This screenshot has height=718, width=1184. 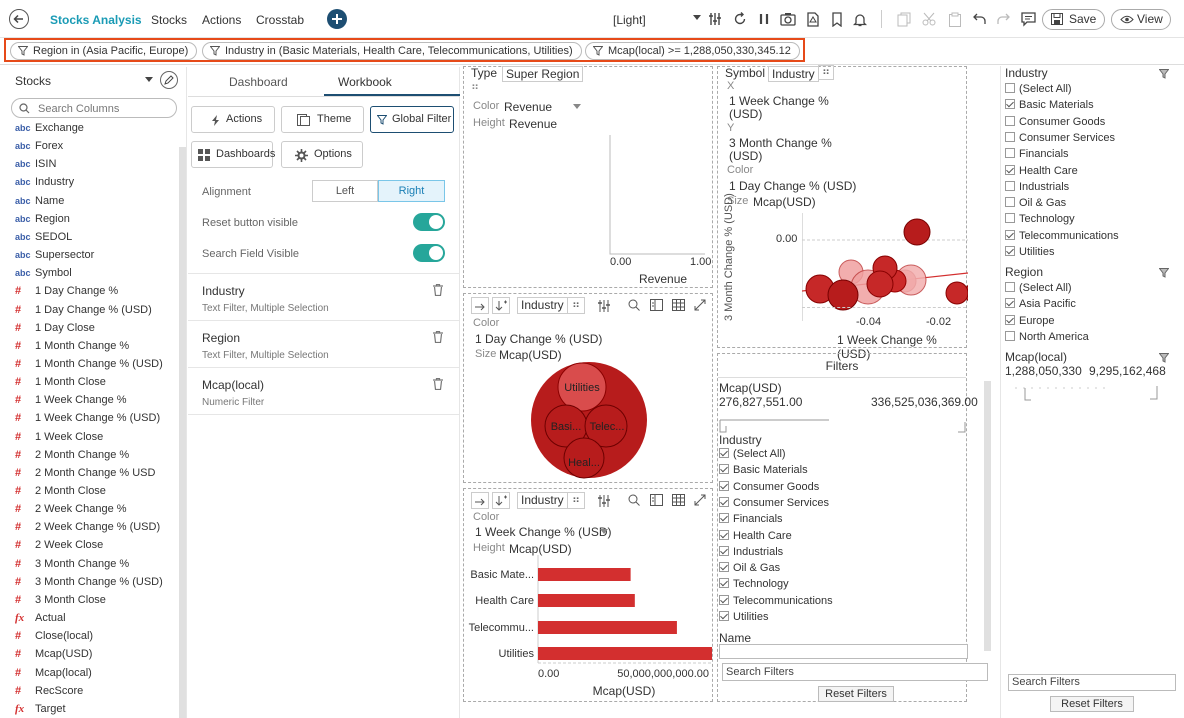 What do you see at coordinates (42, 219) in the screenshot?
I see `column-item-region: abc Region` at bounding box center [42, 219].